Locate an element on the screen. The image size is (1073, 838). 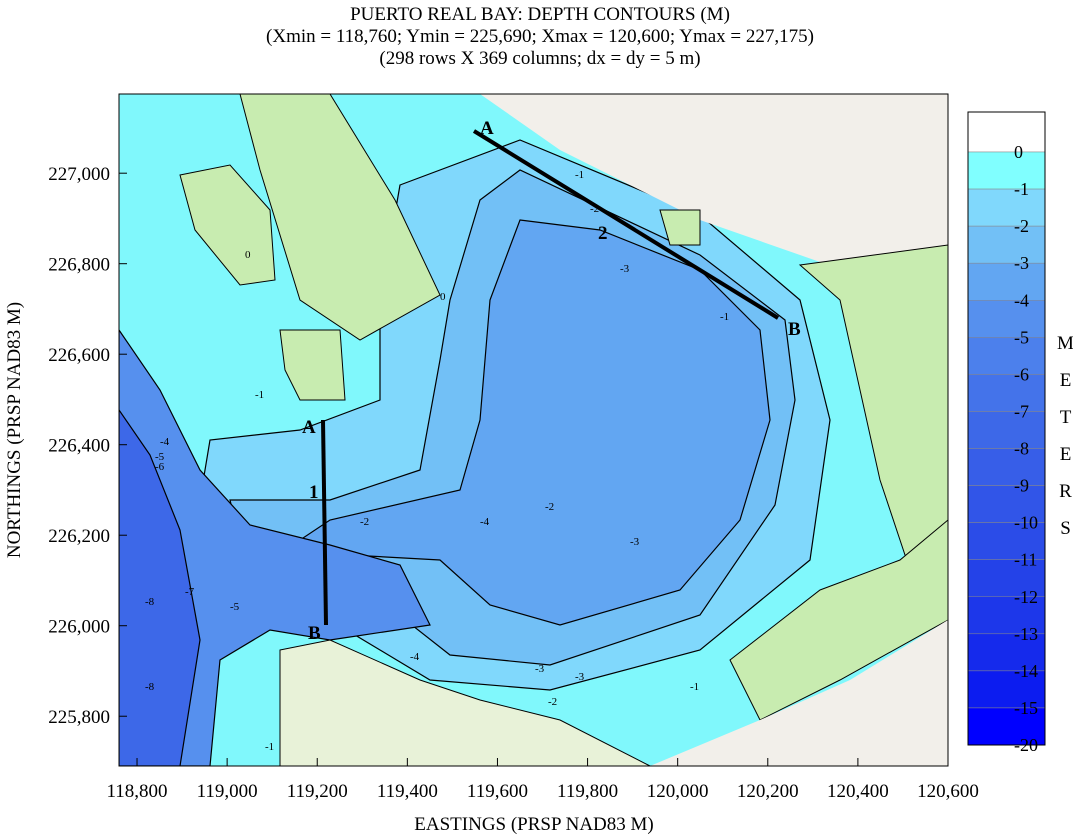
colorbar-title: METERS is located at coordinates (1064, 444).